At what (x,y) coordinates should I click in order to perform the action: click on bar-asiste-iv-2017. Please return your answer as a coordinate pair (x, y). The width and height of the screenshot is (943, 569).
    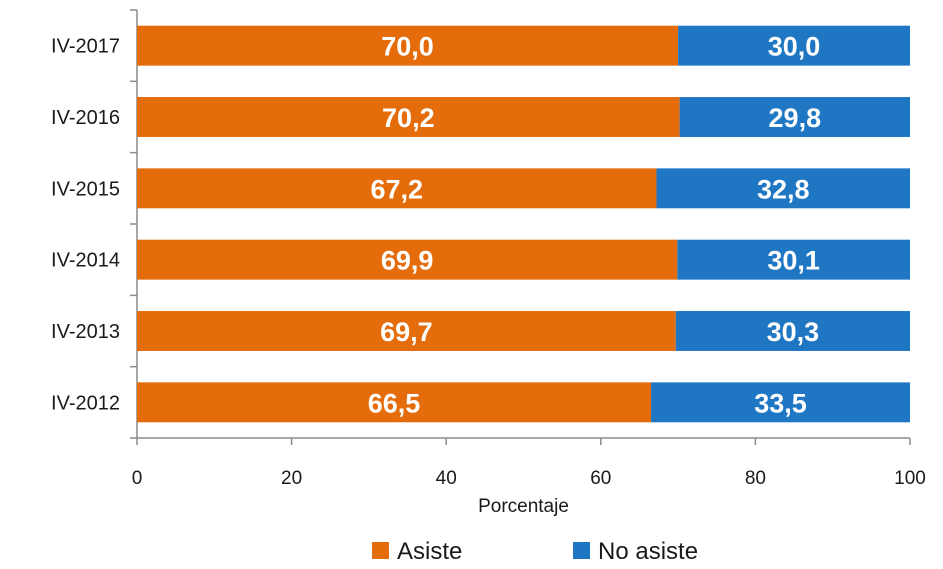
    Looking at the image, I should click on (408, 45).